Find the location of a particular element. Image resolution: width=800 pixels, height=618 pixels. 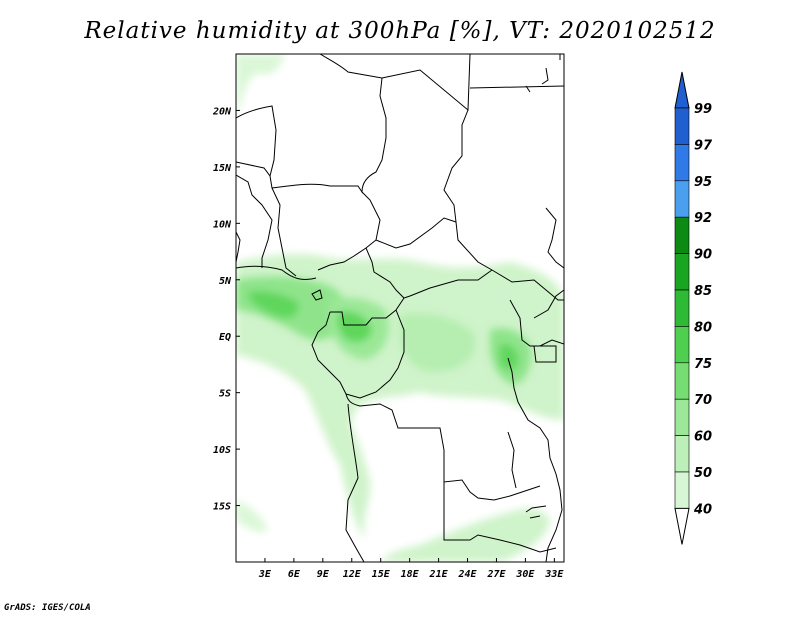

humid-peak-gabon is located at coordinates (273, 304).